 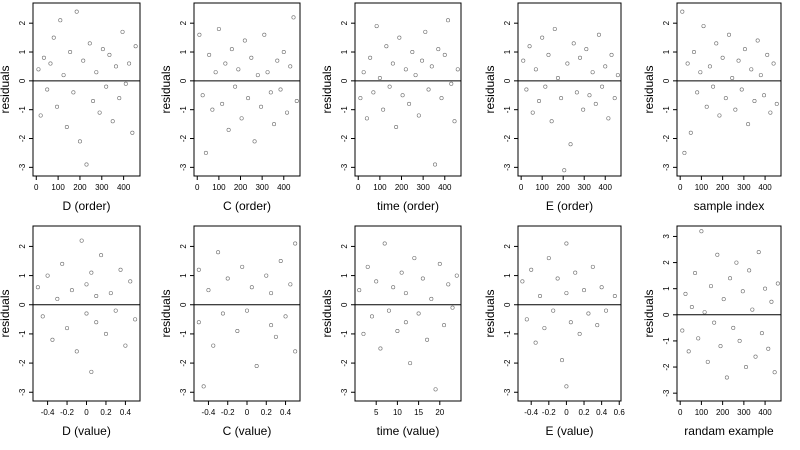 I want to click on x-tick-label: 0.6, so click(x=620, y=412).